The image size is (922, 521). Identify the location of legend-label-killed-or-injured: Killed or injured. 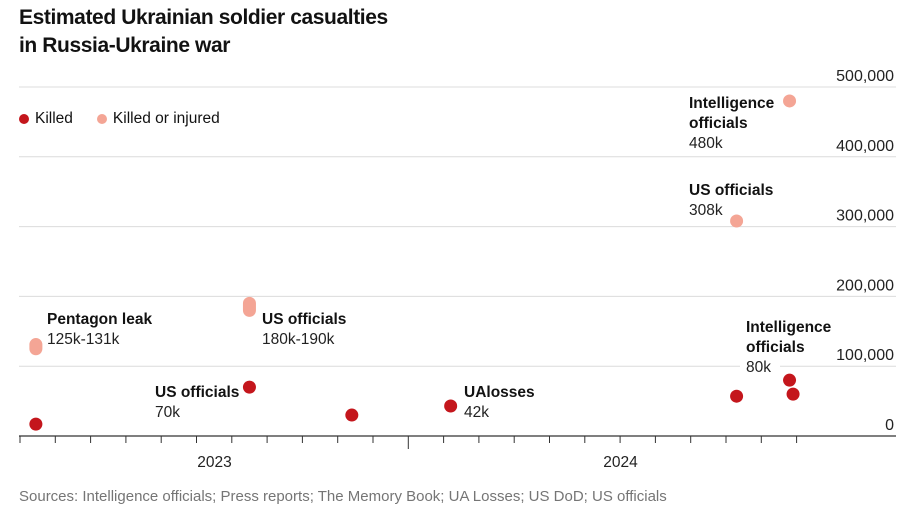
(166, 118).